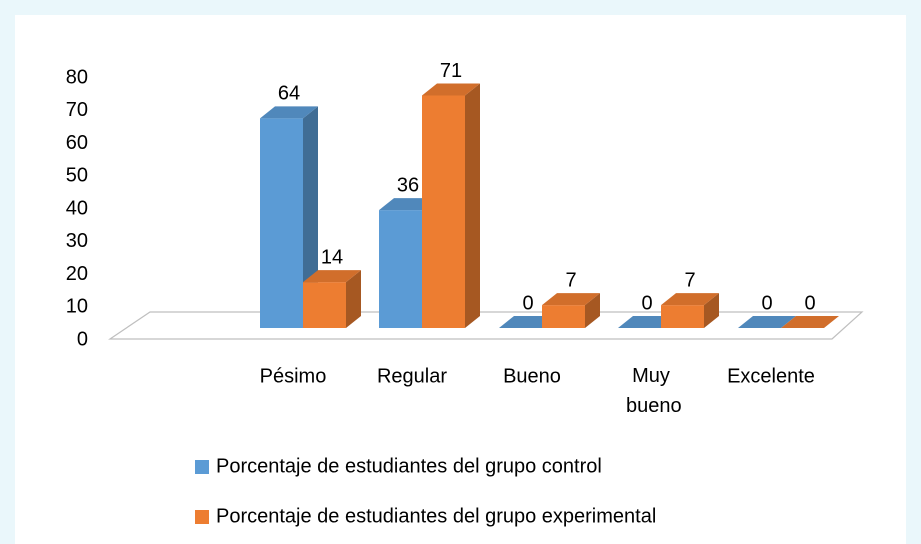 This screenshot has width=921, height=544. I want to click on data-label: 71, so click(451, 71).